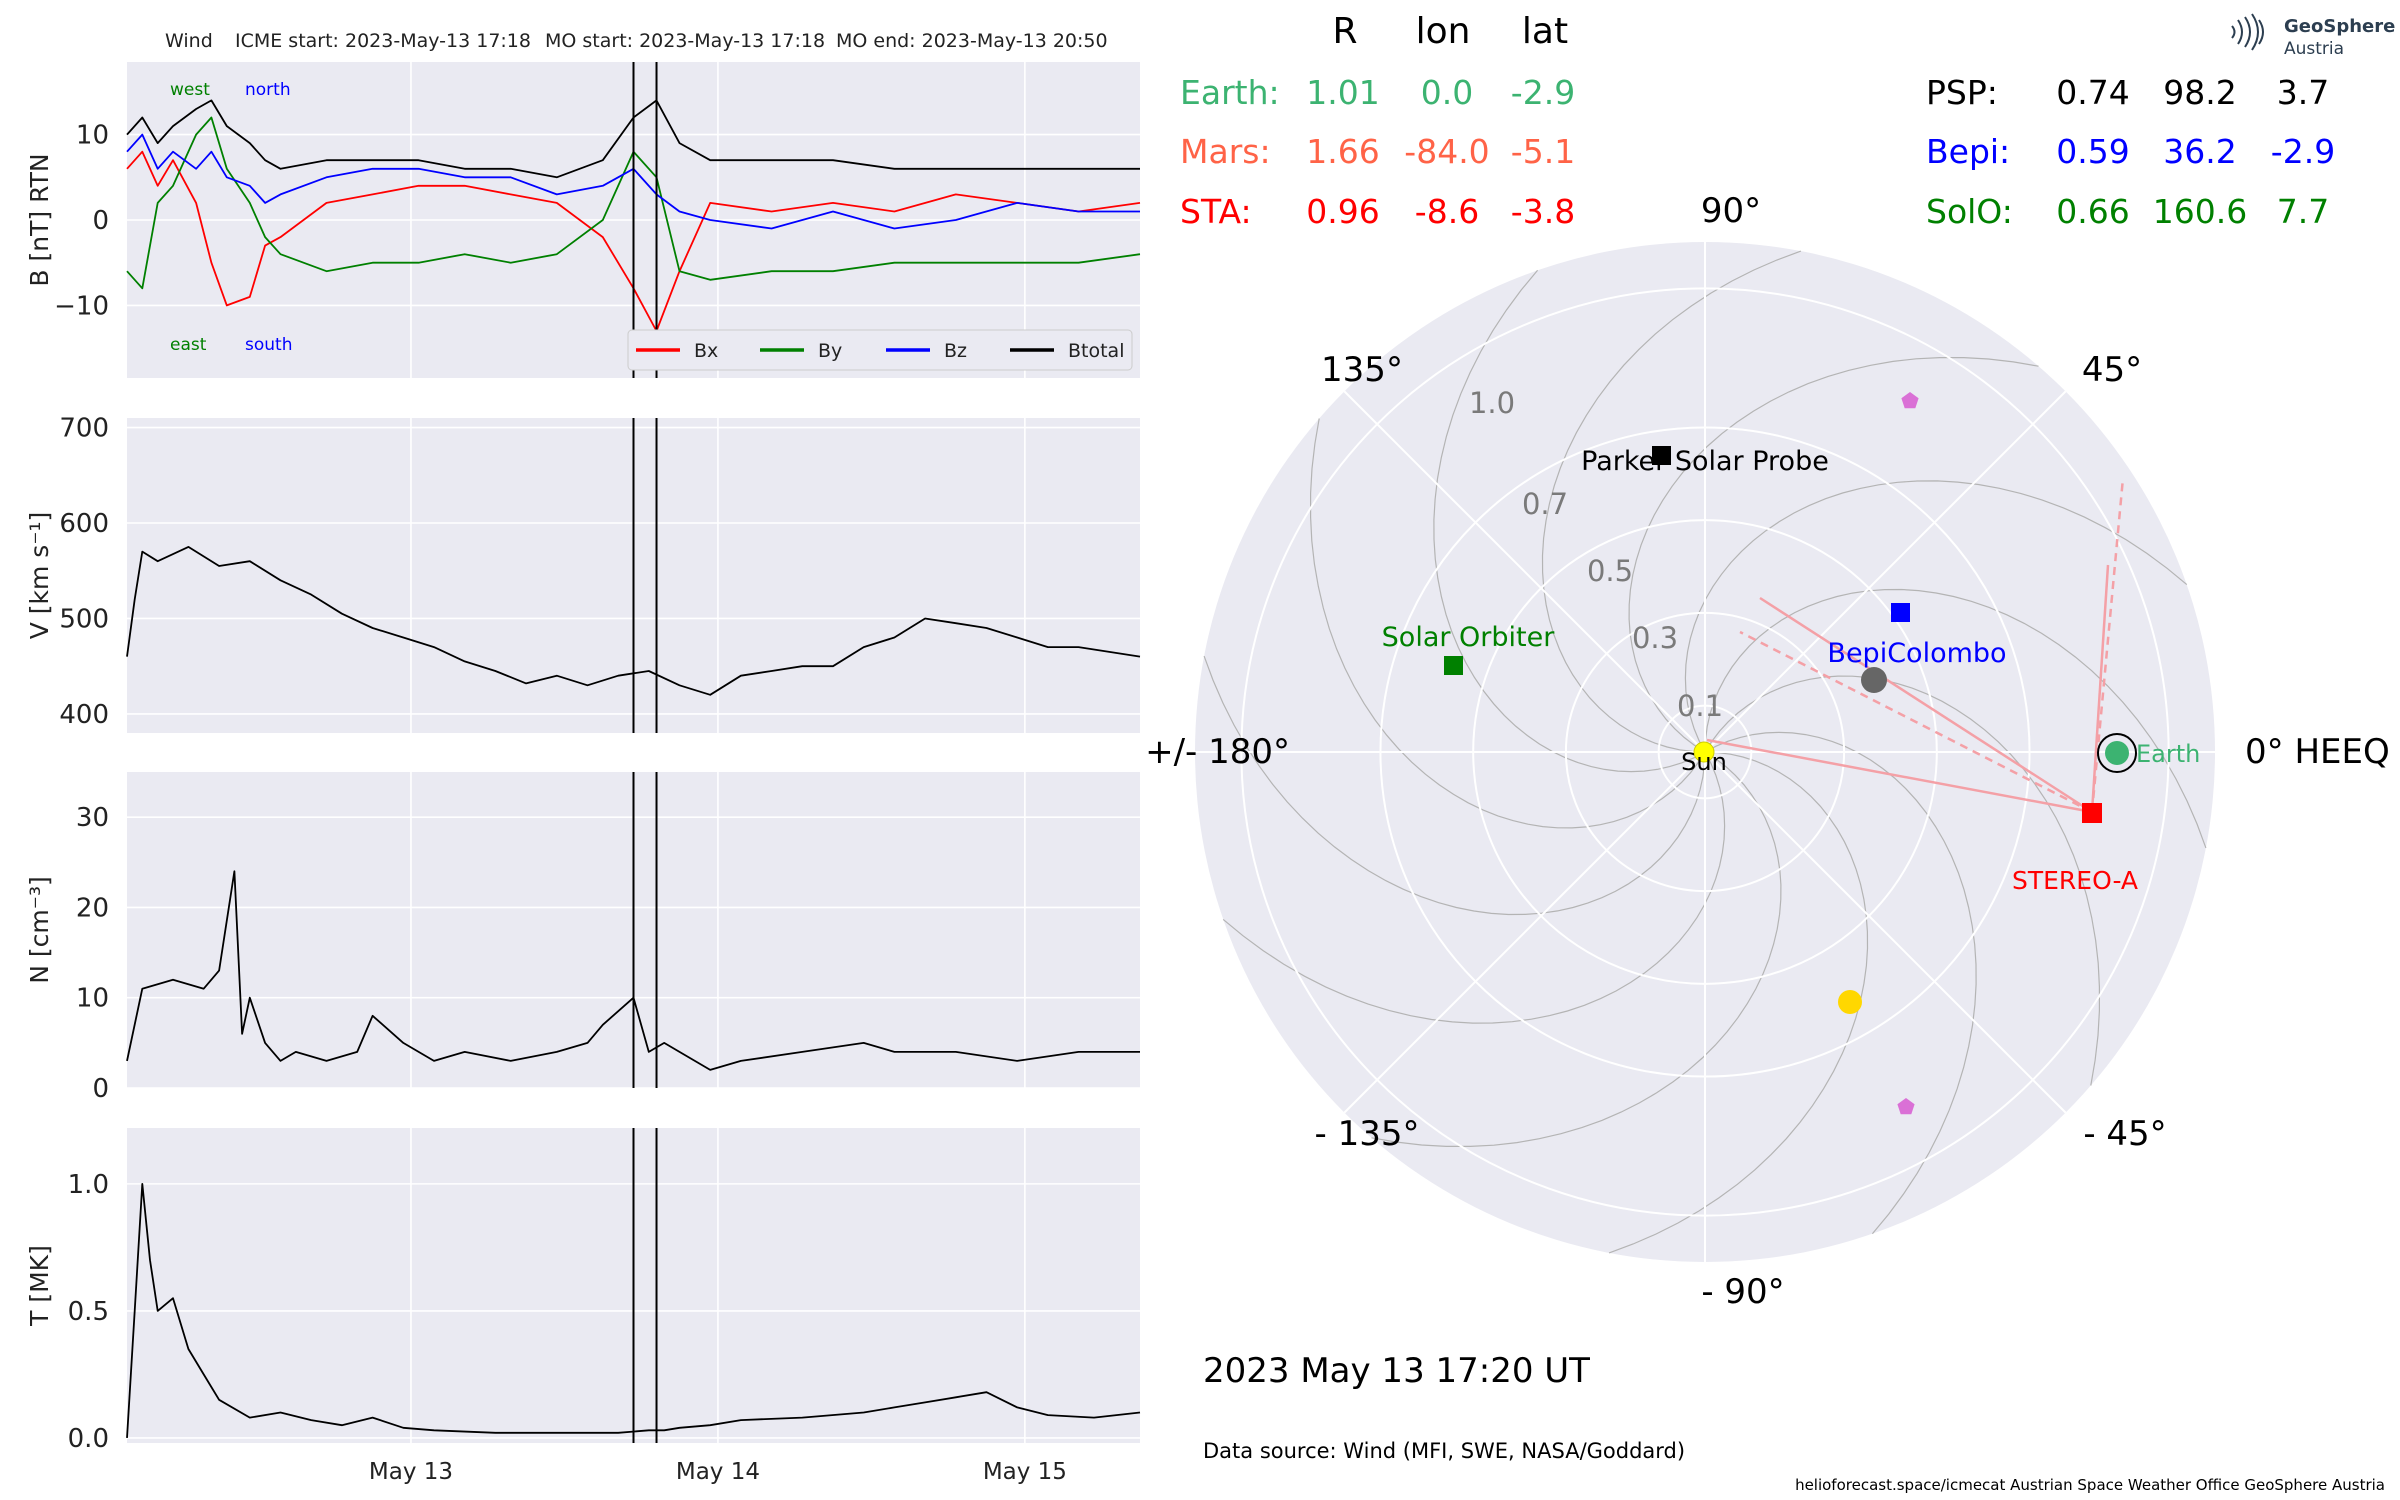  I want to click on table-cell-r: 0.96, so click(1342, 211).